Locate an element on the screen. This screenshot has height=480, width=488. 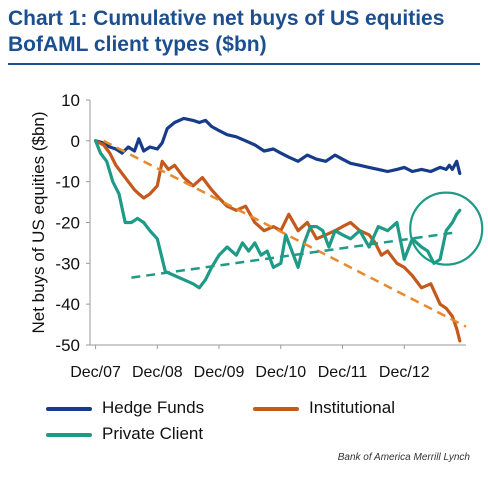
y-axis-label: Net buys of US equities ($bn) is located at coordinates (38, 222).